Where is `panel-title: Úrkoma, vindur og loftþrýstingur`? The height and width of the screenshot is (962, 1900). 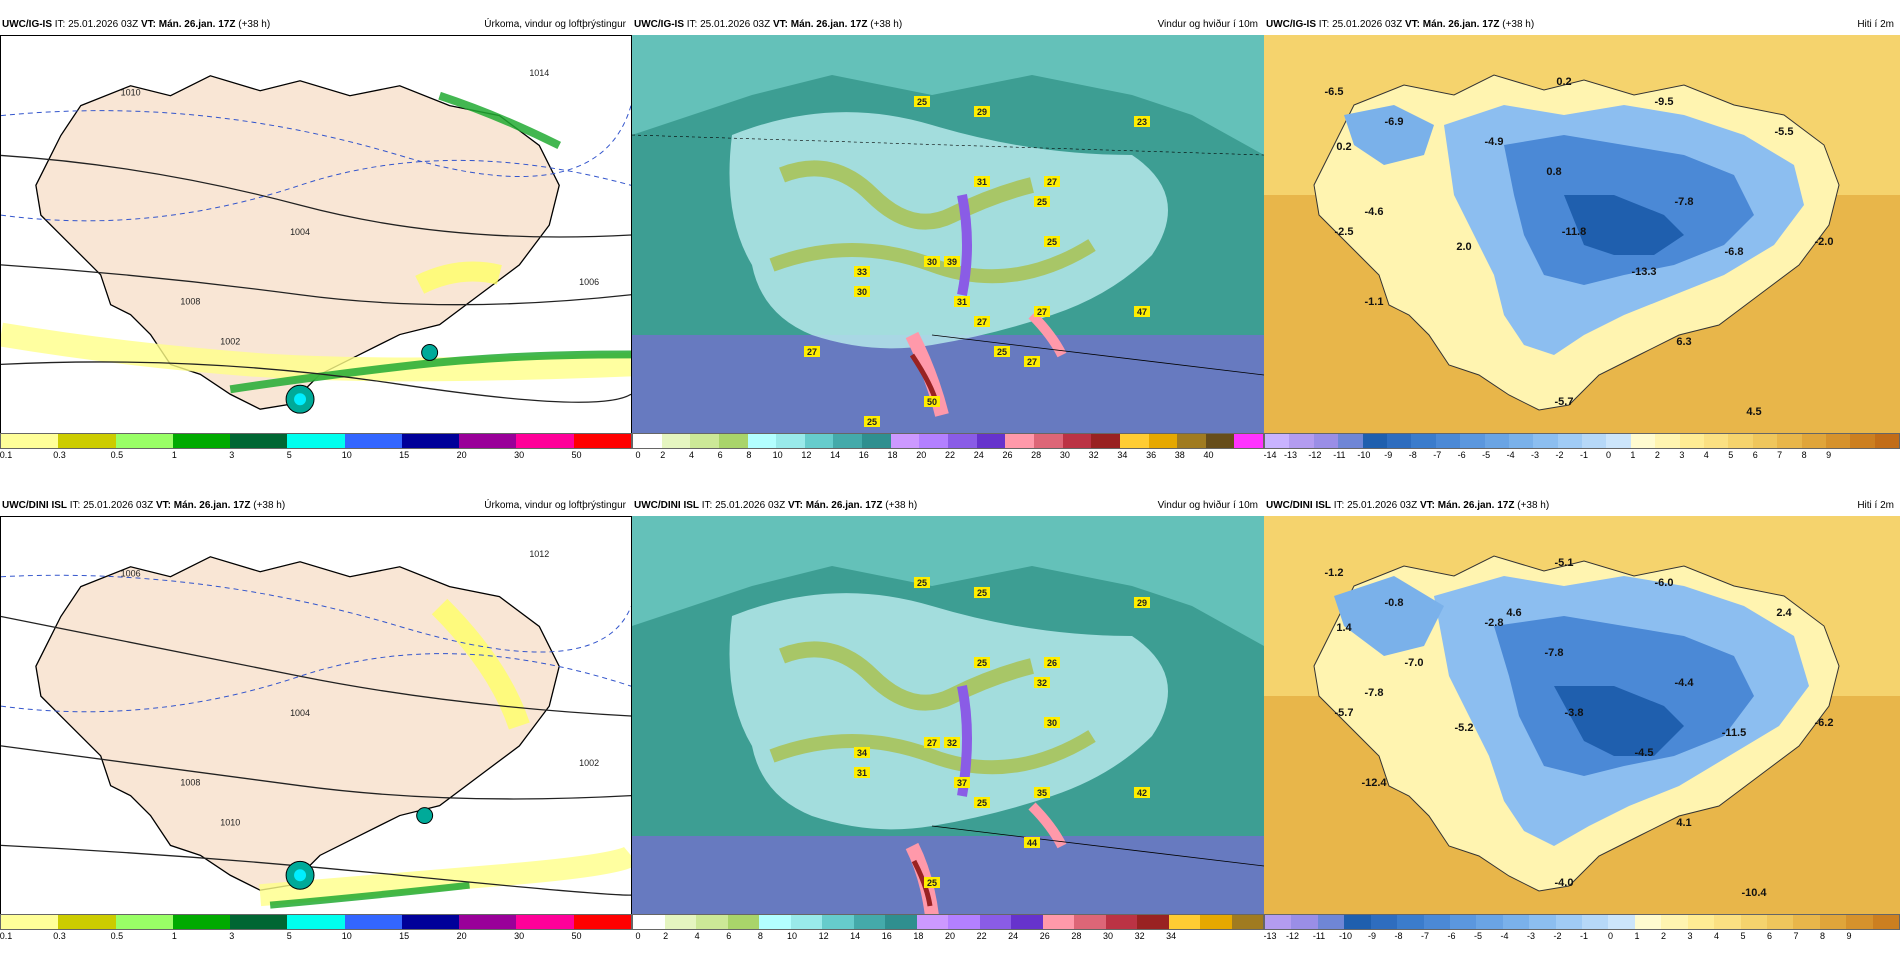
panel-title: Úrkoma, vindur og loftþrýstingur is located at coordinates (555, 24).